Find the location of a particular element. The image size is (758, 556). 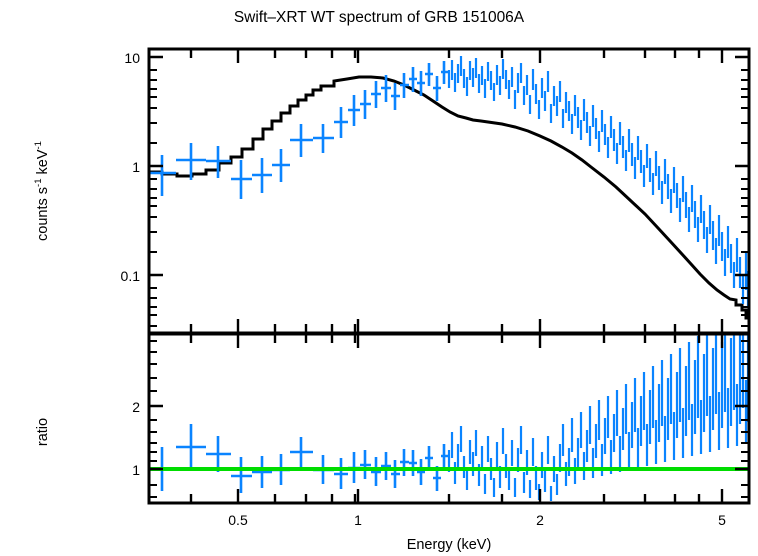

main-y-axis-title: counts s-1 keV-1 is located at coordinates (42, 191).